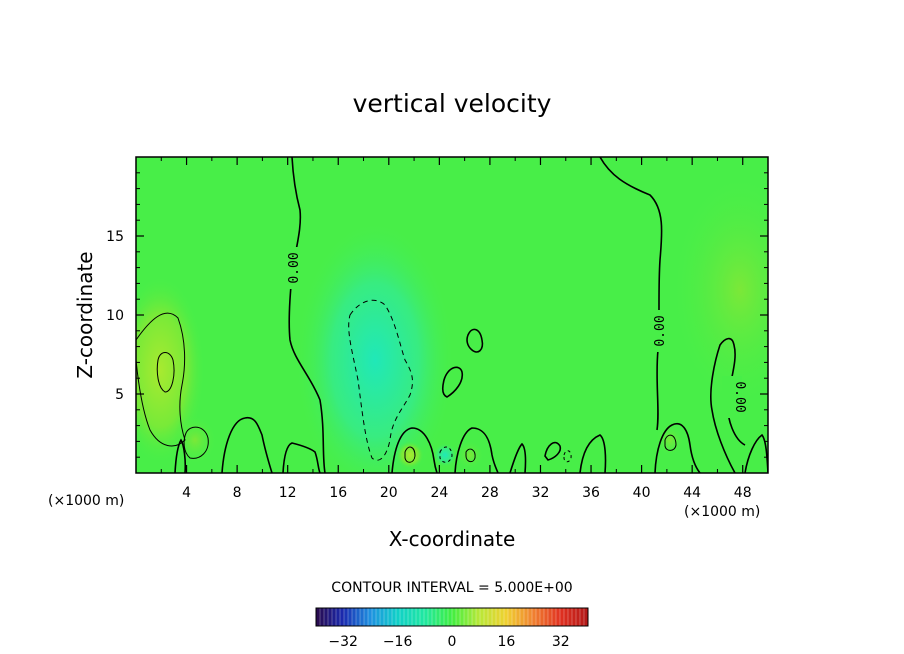 The width and height of the screenshot is (904, 654). What do you see at coordinates (452, 642) in the screenshot?
I see `colorbar-tick-label: 0` at bounding box center [452, 642].